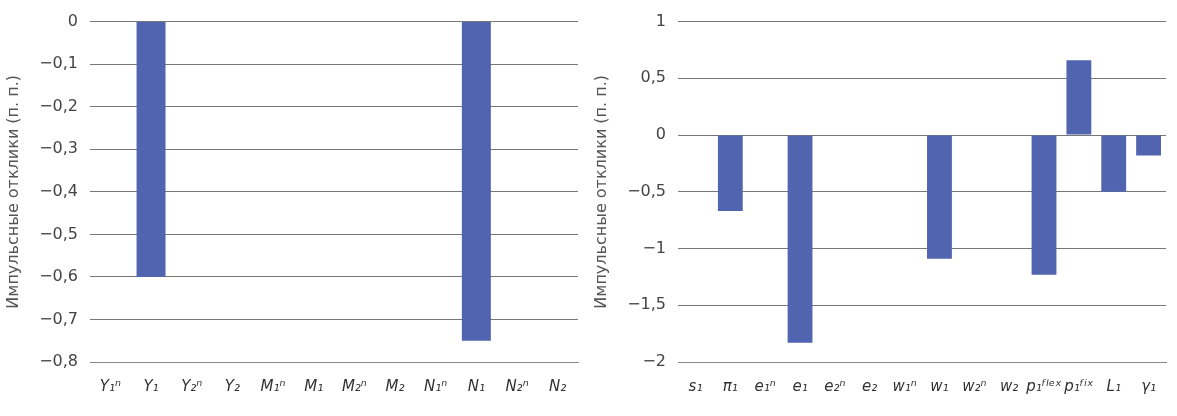 This screenshot has height=416, width=1177. I want to click on x-tick-label: M₁ⁿ, so click(273, 385).